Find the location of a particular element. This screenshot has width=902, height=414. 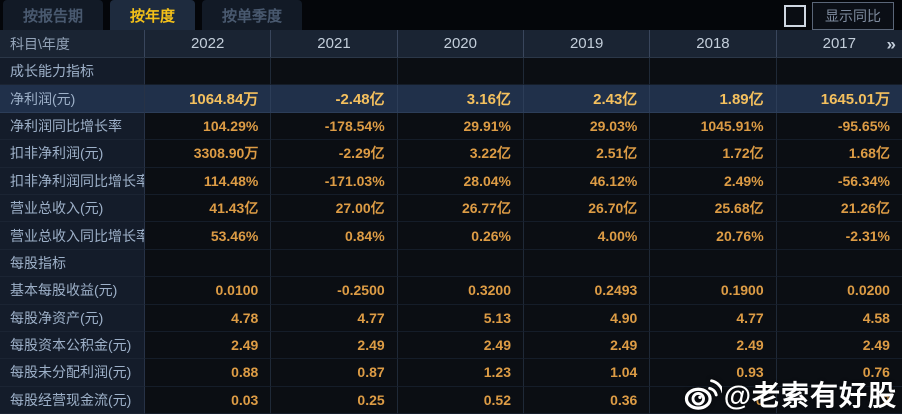

row-label: 每股净资产(元) is located at coordinates (72, 318).